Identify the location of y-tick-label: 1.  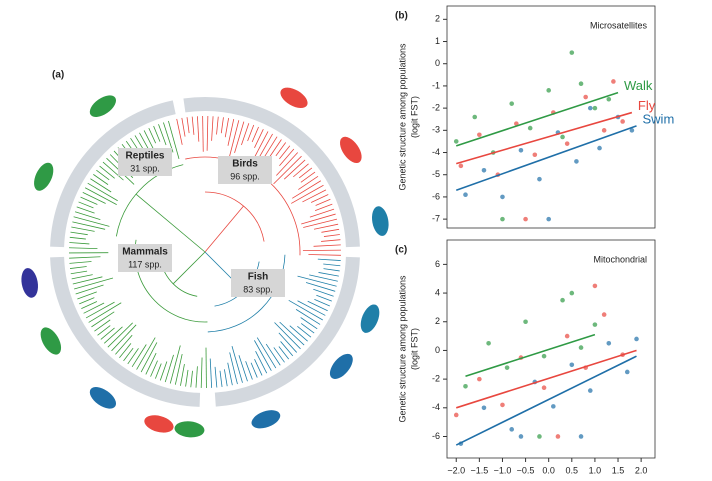
(437, 41).